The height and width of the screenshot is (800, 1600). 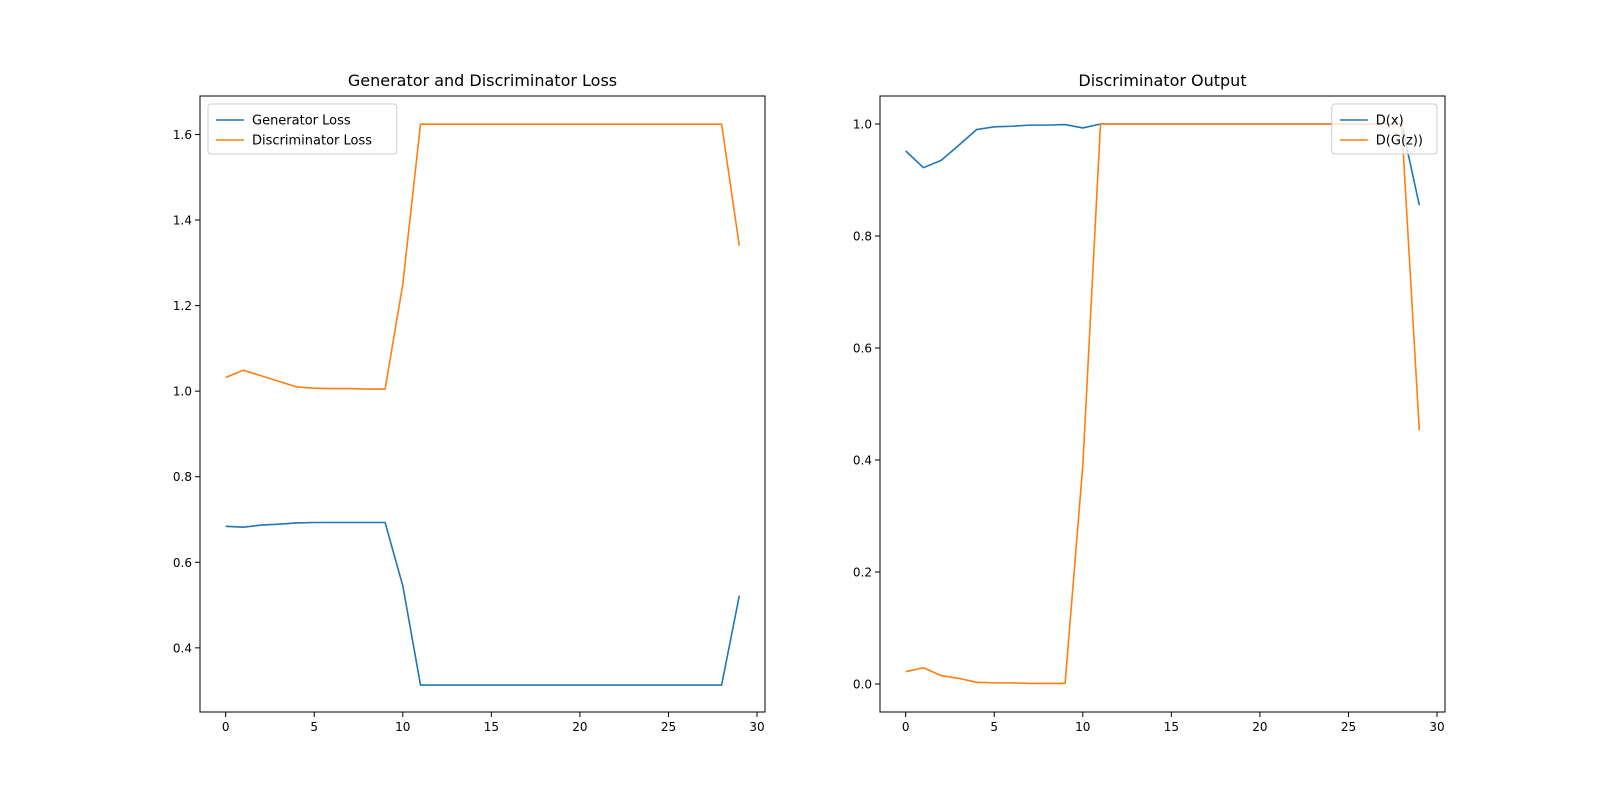 I want to click on legend-label: D(G(z)), so click(x=1399, y=141).